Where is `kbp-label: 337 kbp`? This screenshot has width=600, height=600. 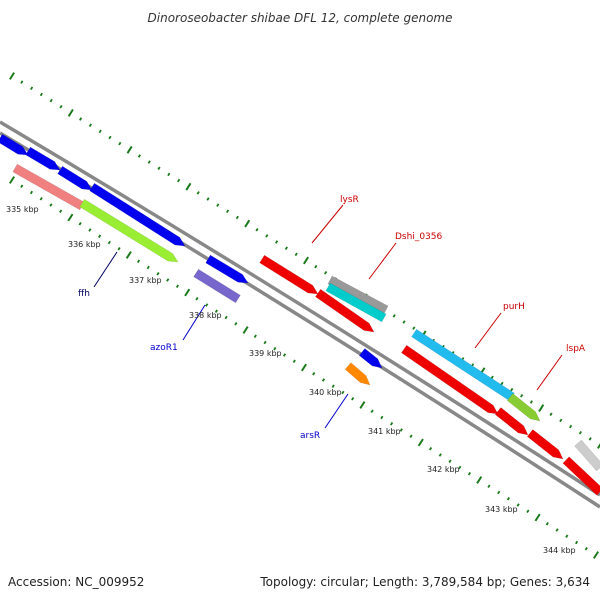
kbp-label: 337 kbp is located at coordinates (145, 280).